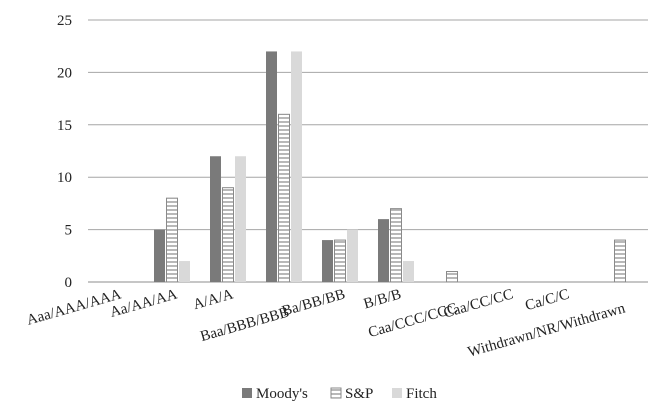 Image resolution: width=660 pixels, height=409 pixels. I want to click on y-tick-label: 0, so click(69, 283).